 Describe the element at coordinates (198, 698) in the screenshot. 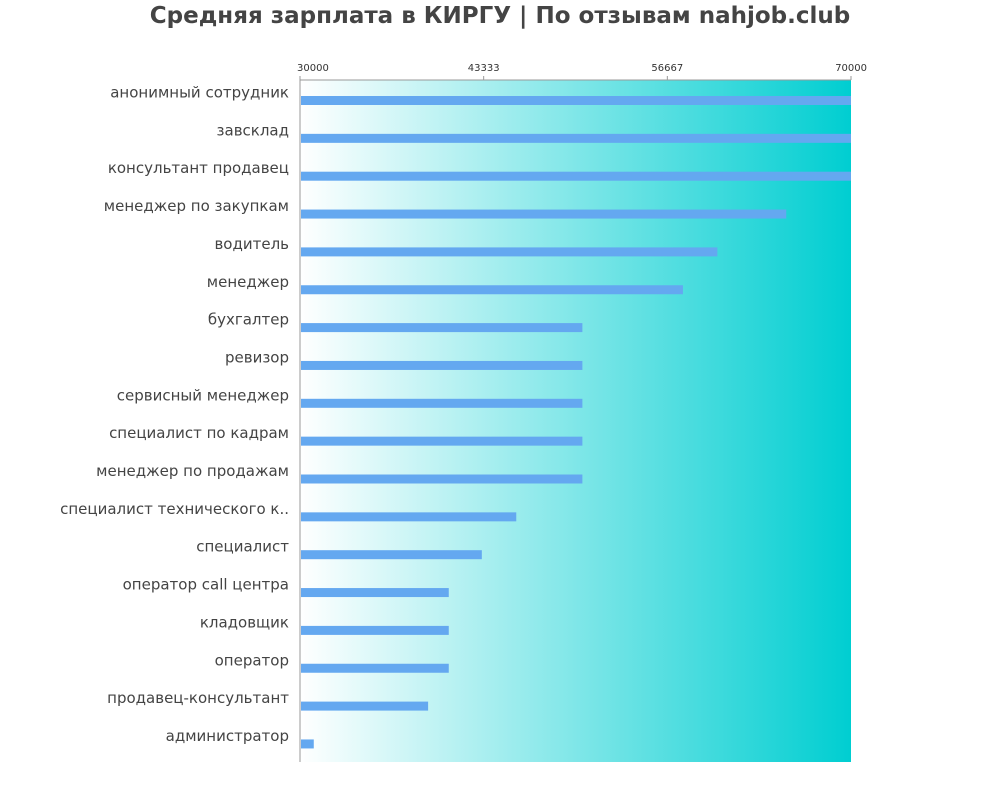

I see `category-label: продавец-консультант` at that location.